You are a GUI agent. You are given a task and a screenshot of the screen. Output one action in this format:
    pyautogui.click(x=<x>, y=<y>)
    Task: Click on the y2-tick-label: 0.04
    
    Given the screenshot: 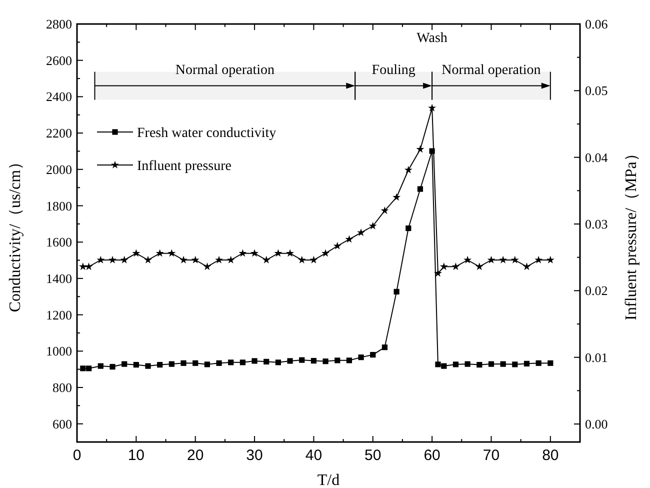 What is the action you would take?
    pyautogui.click(x=596, y=157)
    